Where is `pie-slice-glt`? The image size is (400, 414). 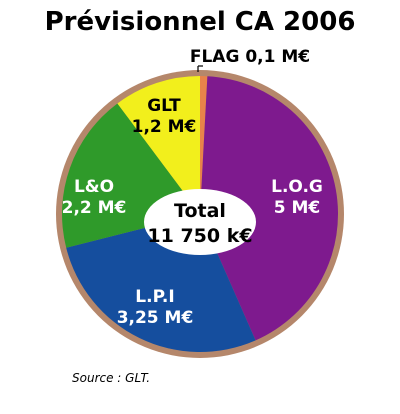 pie-slice-glt is located at coordinates (158, 145).